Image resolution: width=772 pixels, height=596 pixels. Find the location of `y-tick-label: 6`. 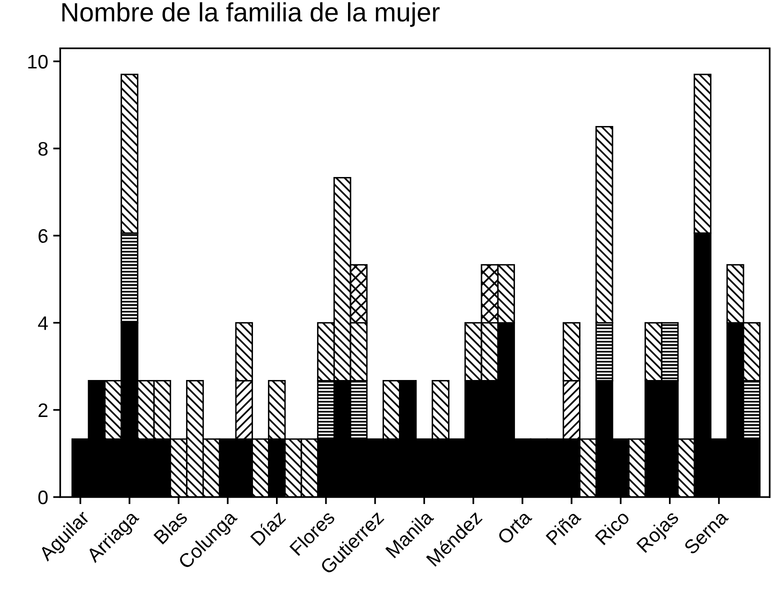

y-tick-label: 6 is located at coordinates (43, 236).